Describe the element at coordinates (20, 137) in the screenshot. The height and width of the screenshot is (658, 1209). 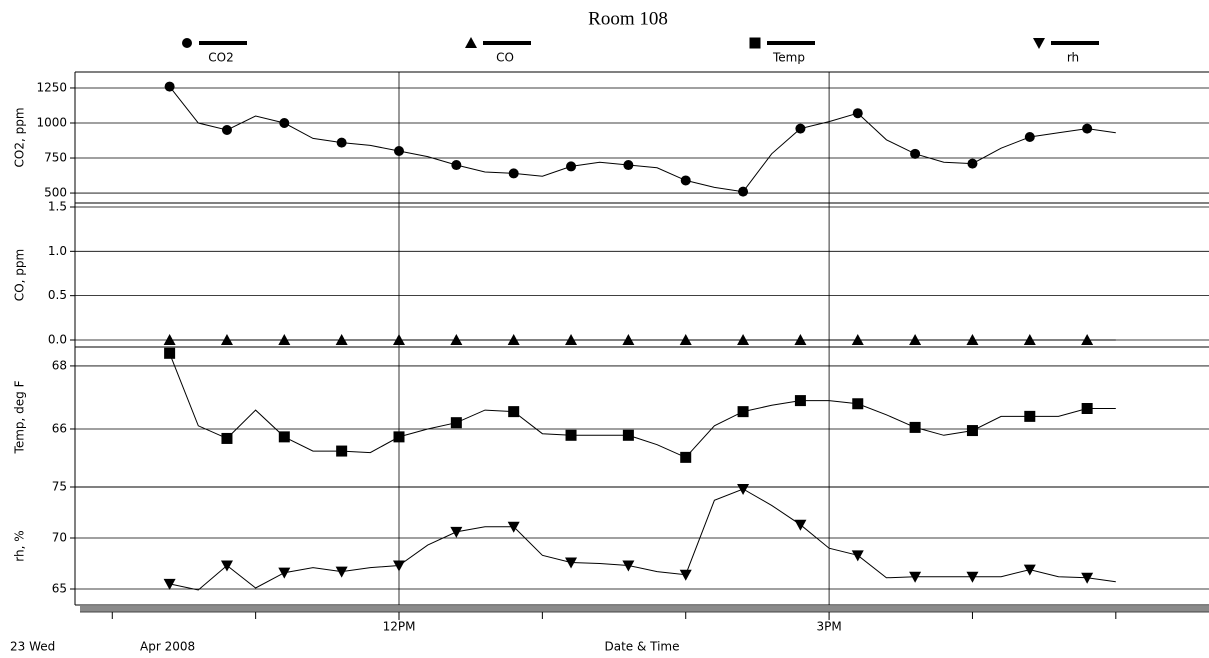
I see `y-axis-title: CO2, ppm` at that location.